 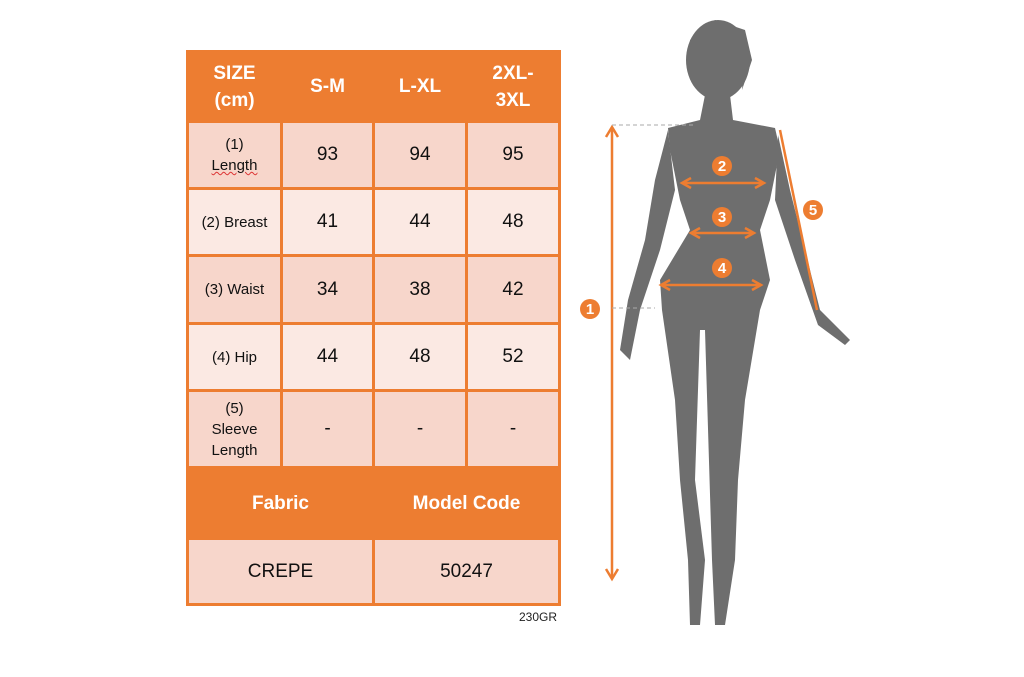 I want to click on fabric-value-row: CREPE 50247, so click(x=373, y=571).